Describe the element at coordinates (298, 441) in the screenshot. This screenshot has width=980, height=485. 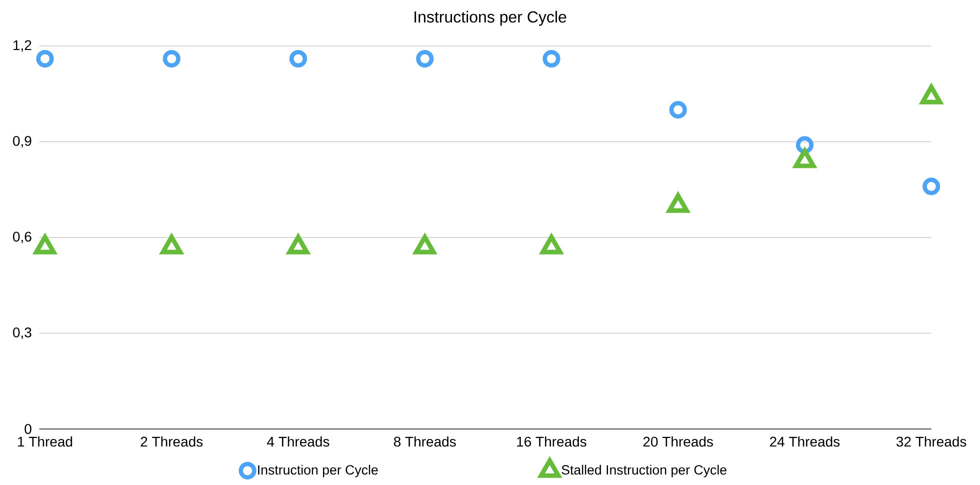
I see `x-tick-label: 4 Threads` at that location.